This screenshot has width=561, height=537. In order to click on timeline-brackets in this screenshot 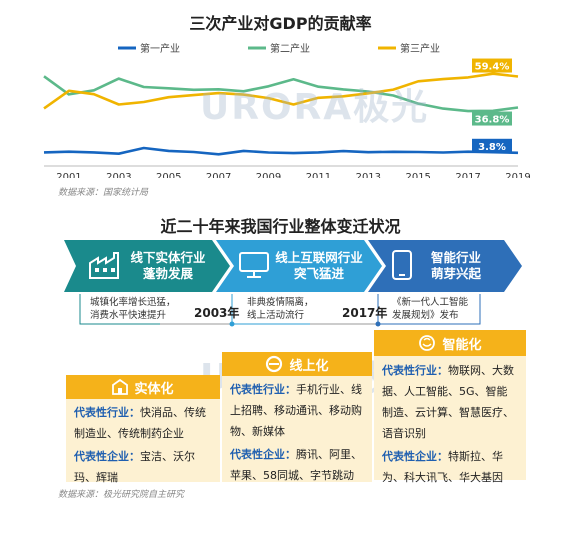, I will do `click(280, 310)`.